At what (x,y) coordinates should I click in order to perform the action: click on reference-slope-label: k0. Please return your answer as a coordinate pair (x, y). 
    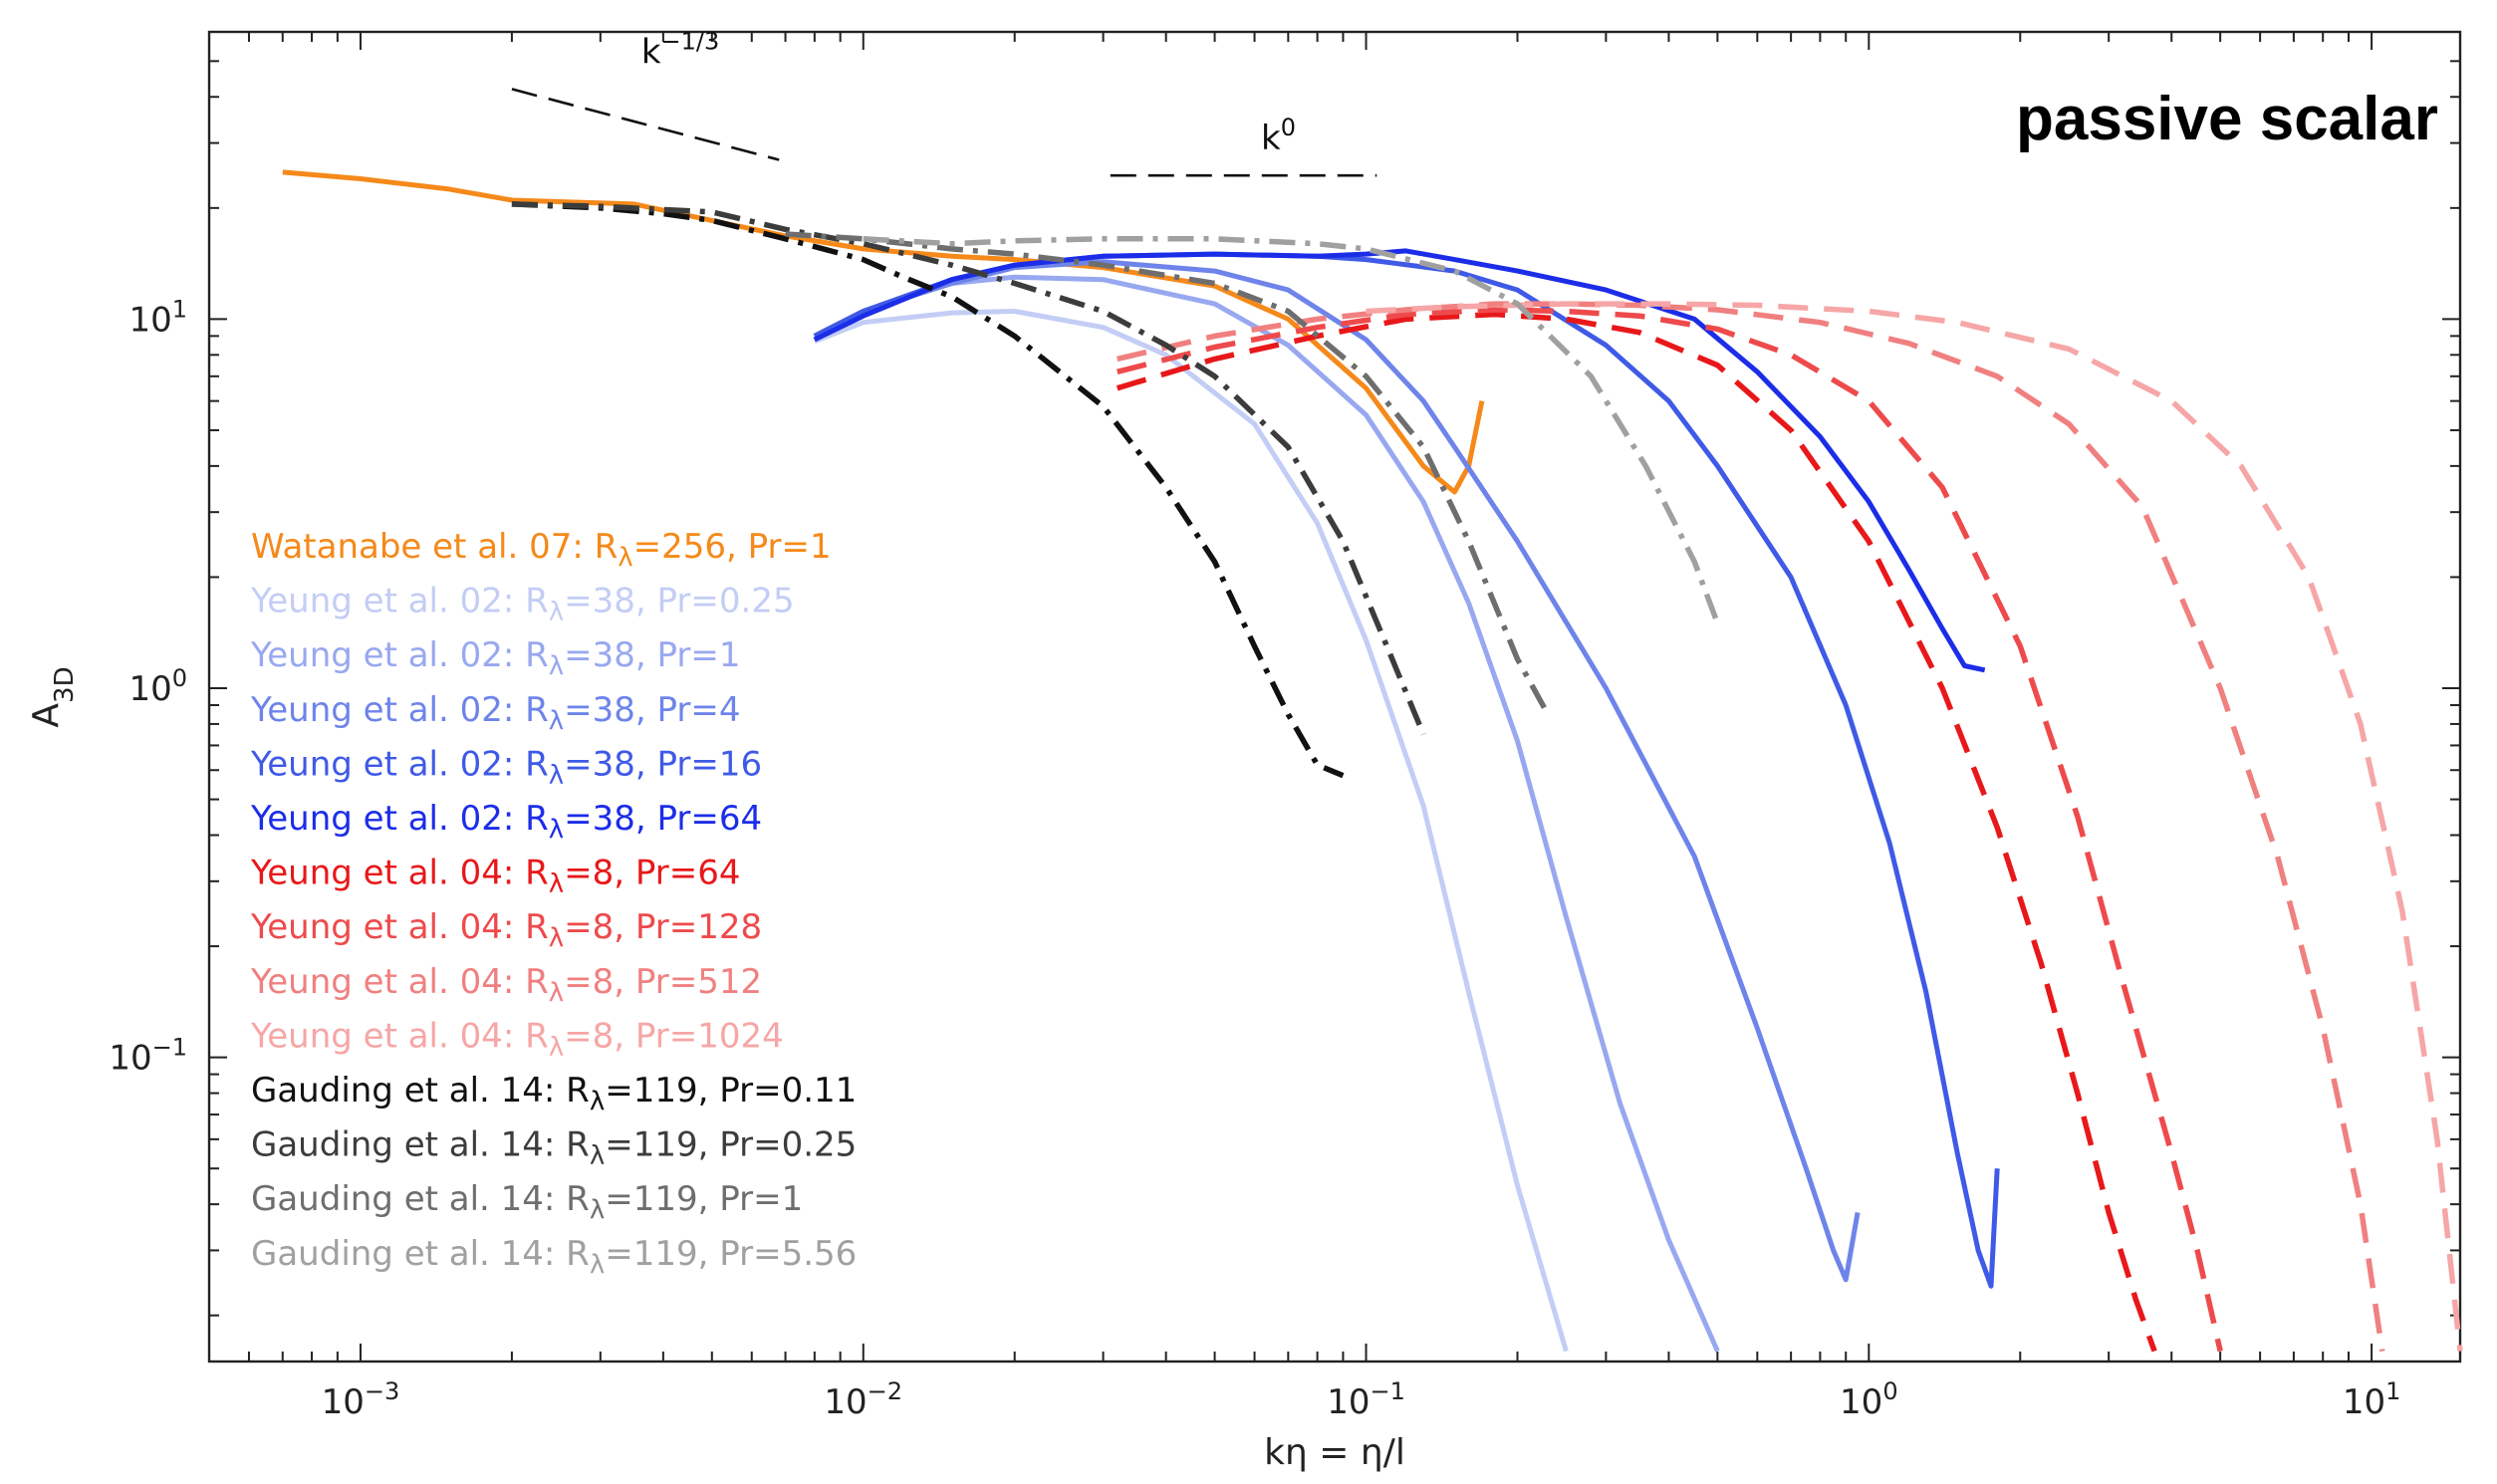
    Looking at the image, I should click on (1278, 136).